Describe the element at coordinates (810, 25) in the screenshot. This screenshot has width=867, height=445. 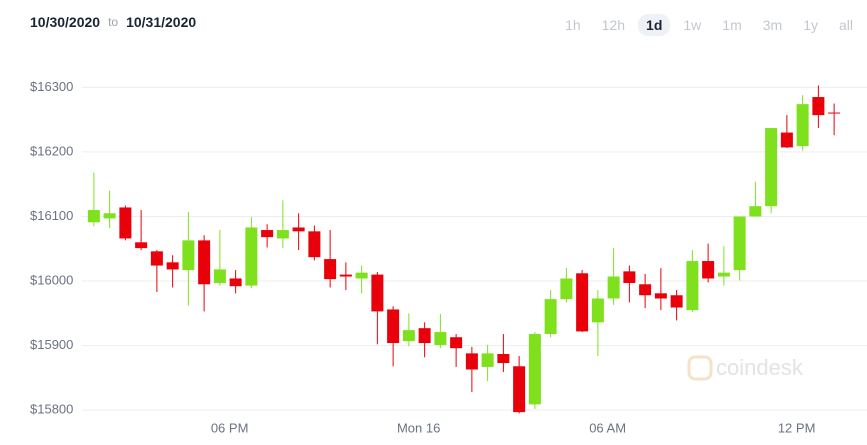
I see `range-button: 1y` at that location.